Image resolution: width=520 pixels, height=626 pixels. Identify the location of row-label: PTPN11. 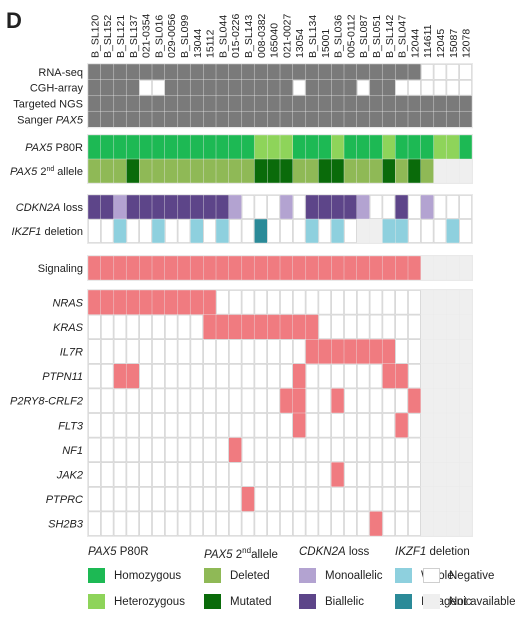
(62, 377).